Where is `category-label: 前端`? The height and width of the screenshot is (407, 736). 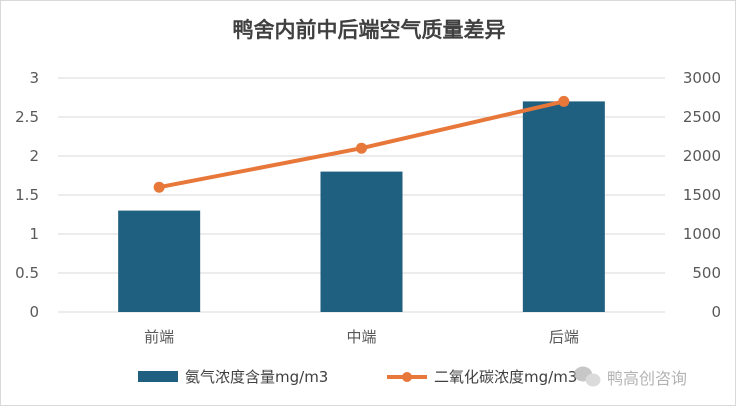
category-label: 前端 is located at coordinates (159, 337).